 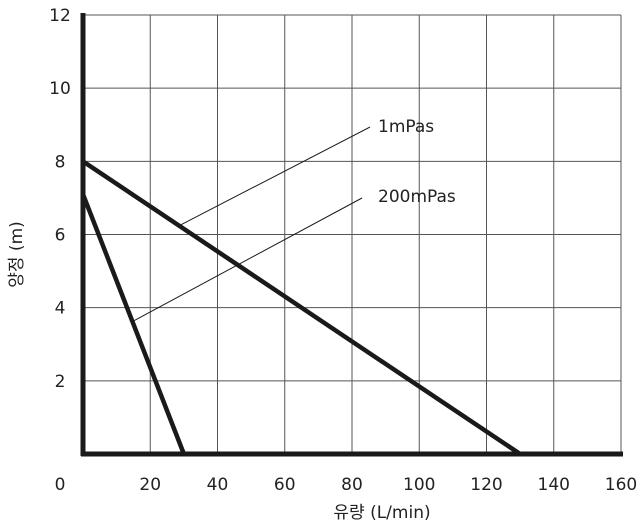 I want to click on x-tick-label: 160, so click(x=621, y=485).